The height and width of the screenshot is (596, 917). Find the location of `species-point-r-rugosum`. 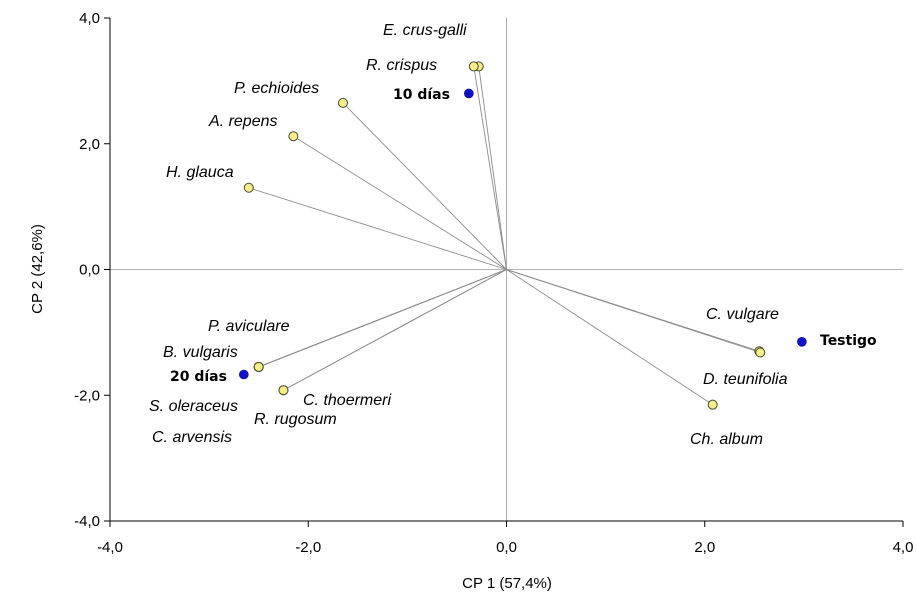

species-point-r-rugosum is located at coordinates (283, 390).